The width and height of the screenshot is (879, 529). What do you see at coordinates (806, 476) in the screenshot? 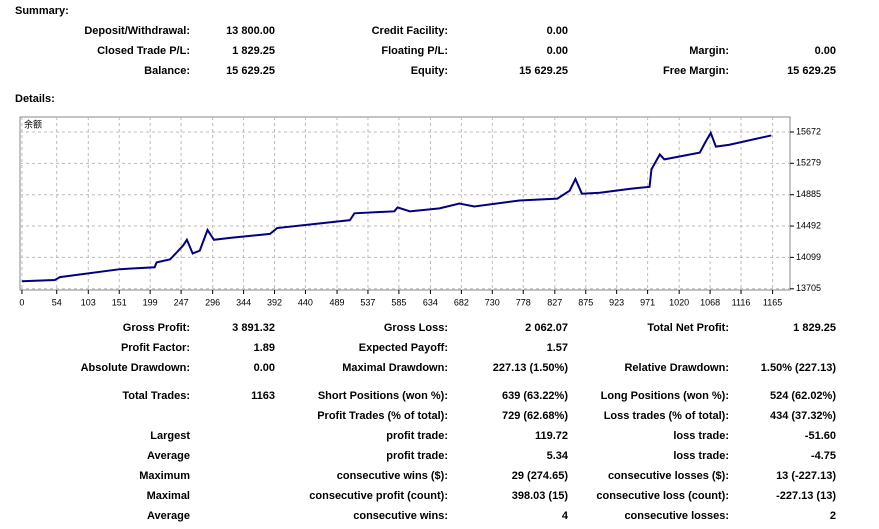
I see `field-value: 13 (-227.13)` at bounding box center [806, 476].